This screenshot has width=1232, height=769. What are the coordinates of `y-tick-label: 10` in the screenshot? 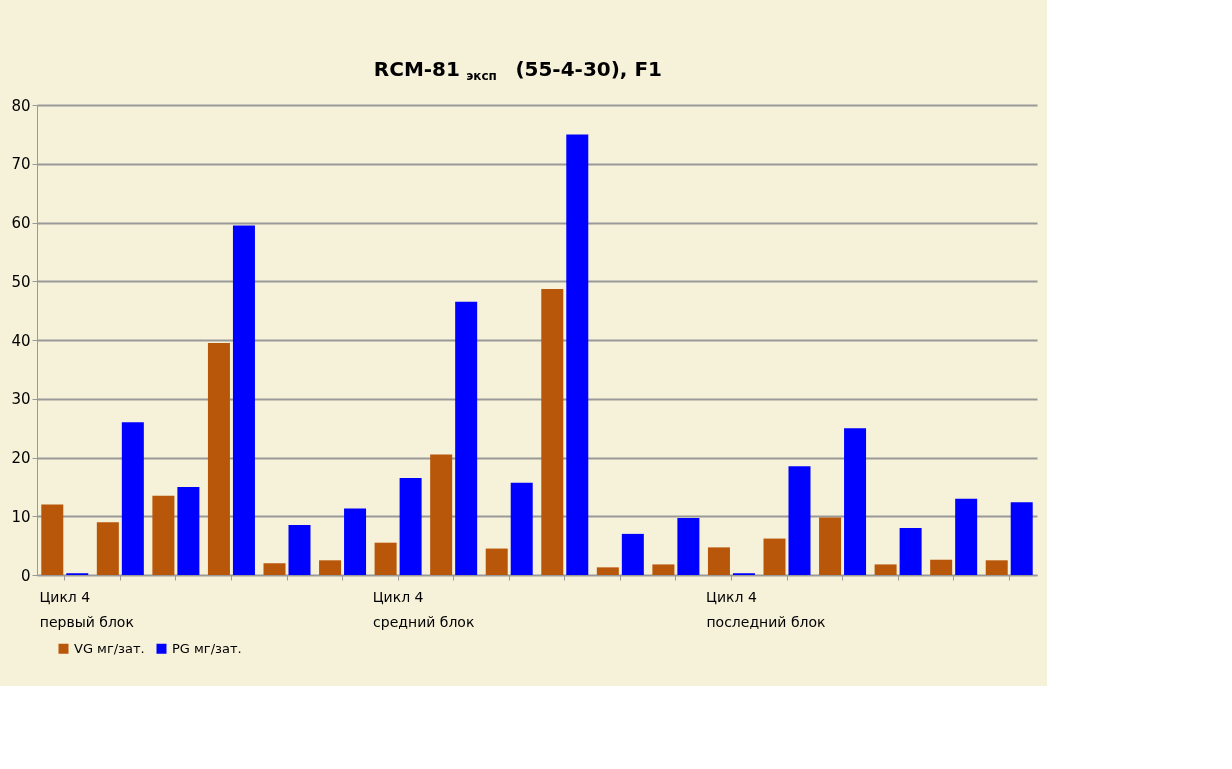 It's located at (21, 516).